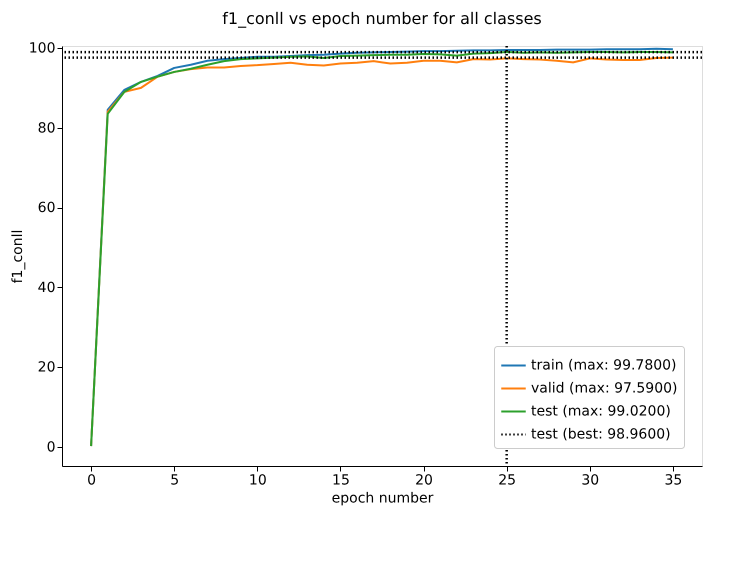 The height and width of the screenshot is (565, 750). What do you see at coordinates (601, 434) in the screenshot?
I see `legend-label: test (best: 98.9600)` at bounding box center [601, 434].